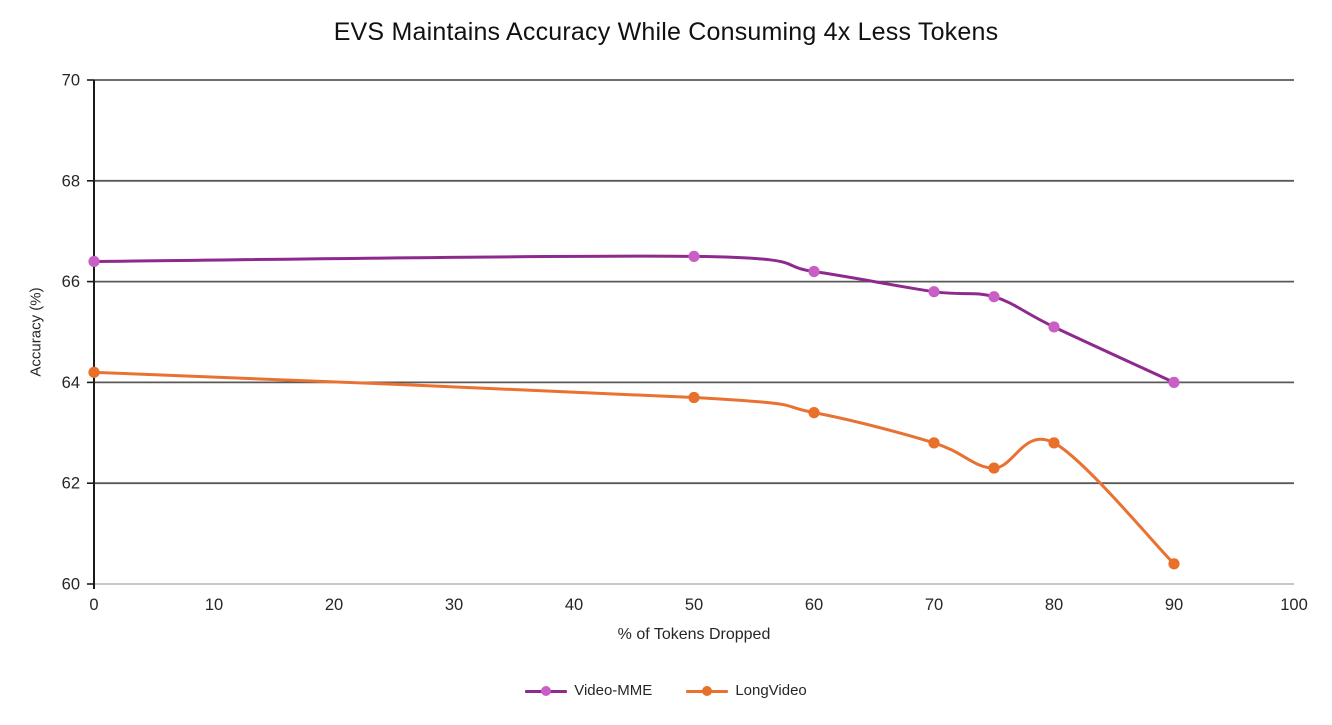  What do you see at coordinates (71, 585) in the screenshot?
I see `y-tick-label: 60` at bounding box center [71, 585].